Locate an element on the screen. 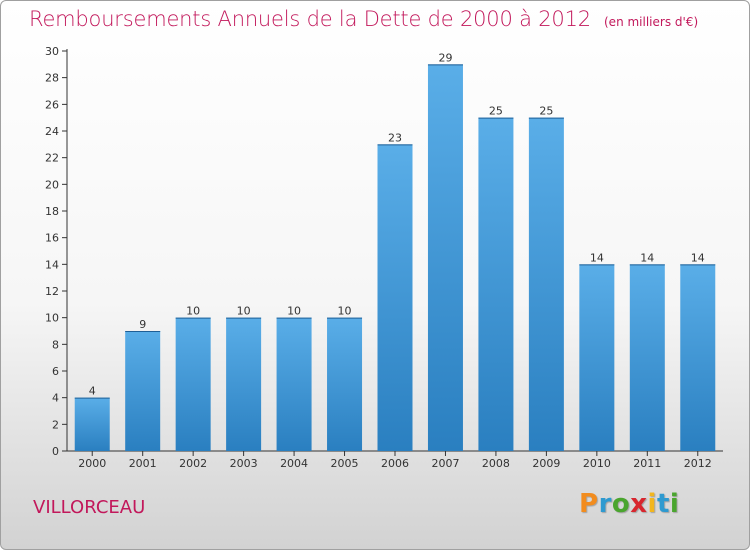 This screenshot has height=550, width=750. bar-value-label: 4 is located at coordinates (92, 391).